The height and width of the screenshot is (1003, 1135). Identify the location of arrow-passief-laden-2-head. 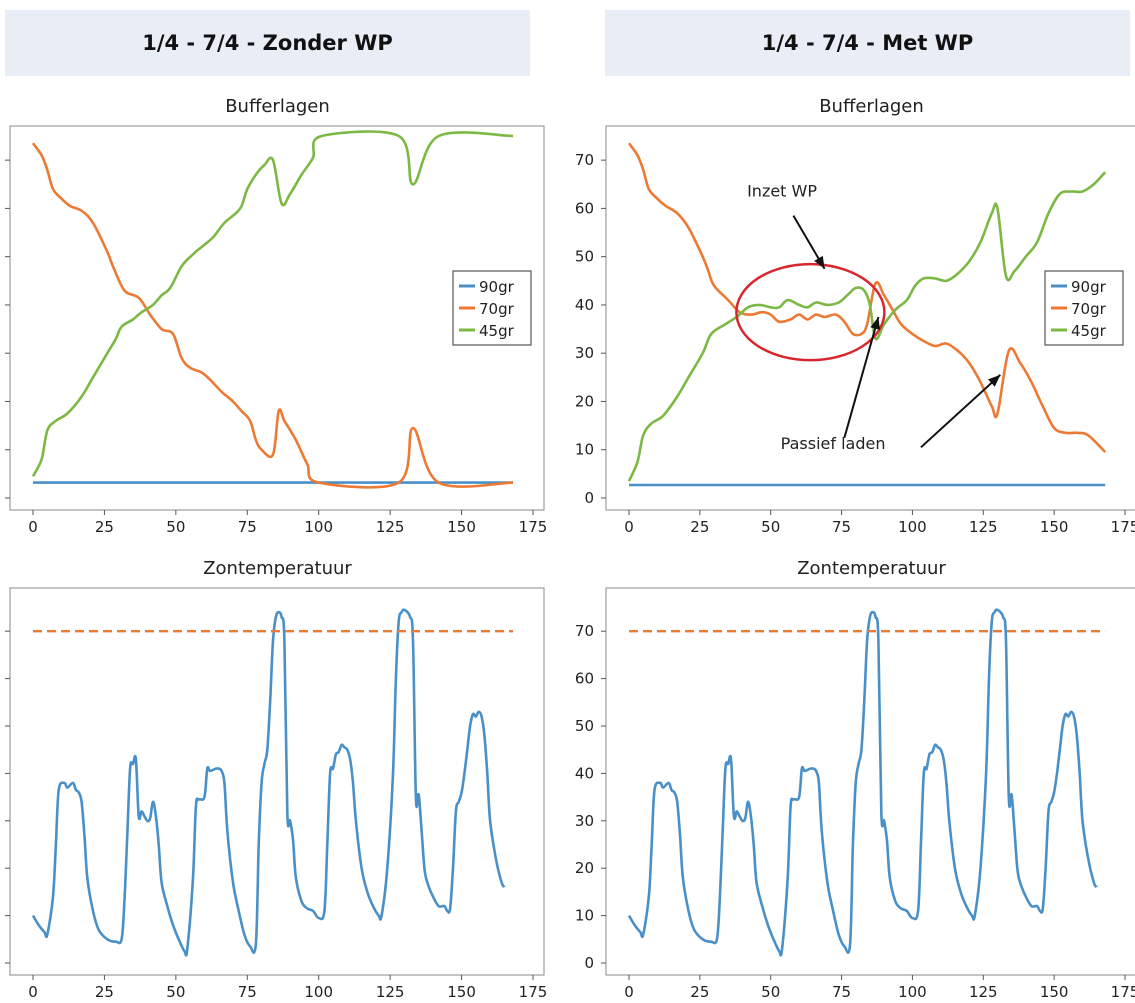
(994, 380).